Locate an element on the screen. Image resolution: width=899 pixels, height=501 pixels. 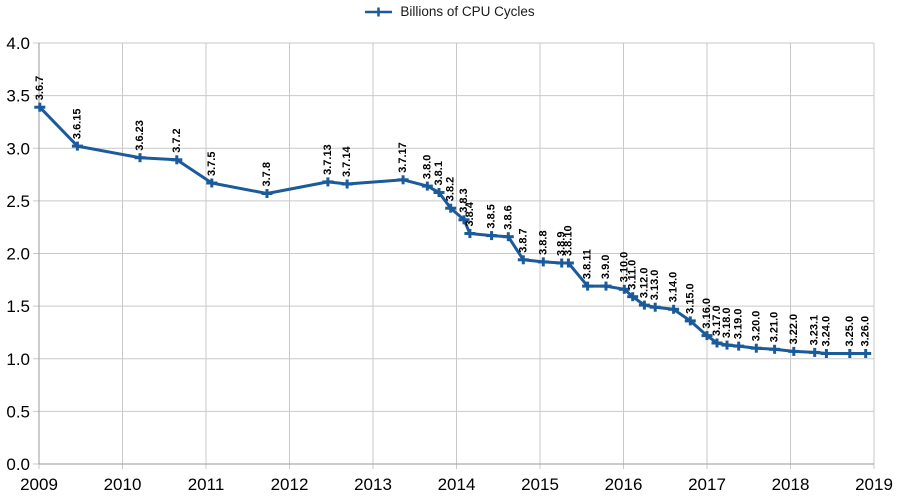
legend-label: Billions of CPU Cycles is located at coordinates (467, 11).